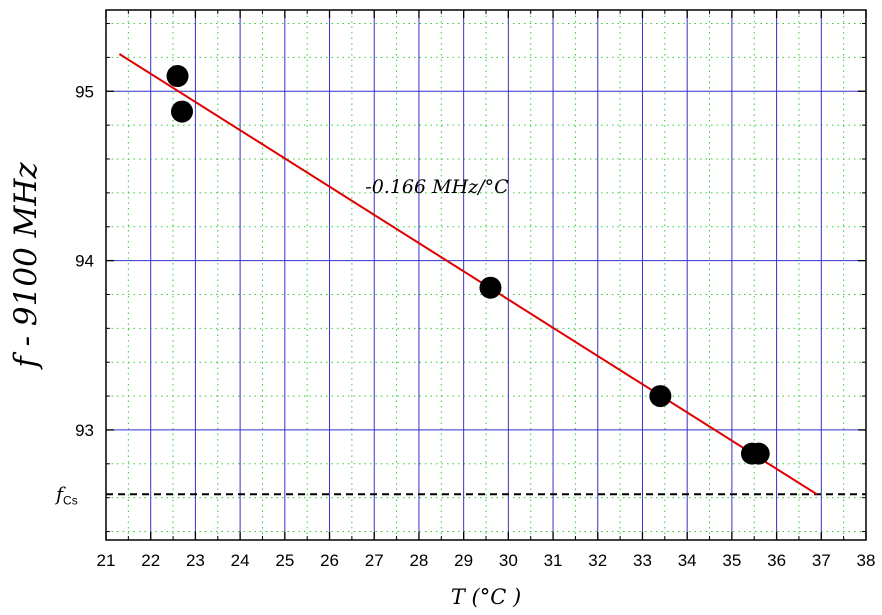  I want to click on x-tick-label: 36, so click(776, 560).